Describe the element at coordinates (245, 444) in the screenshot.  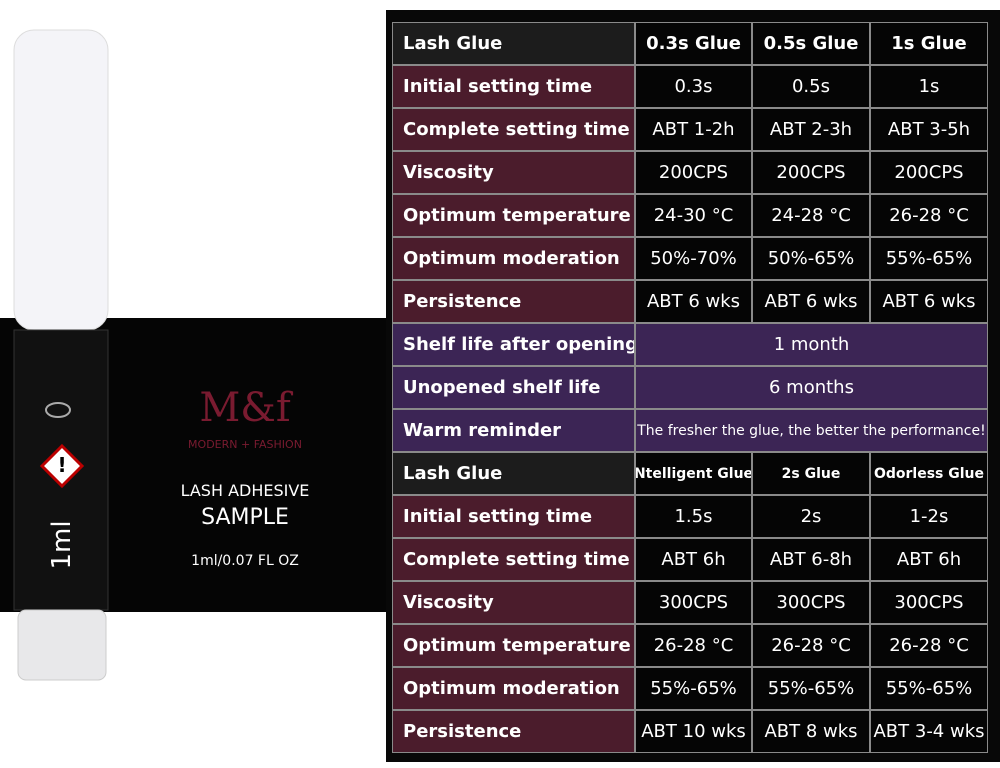
I see `brand: MODERN + FASHION` at that location.